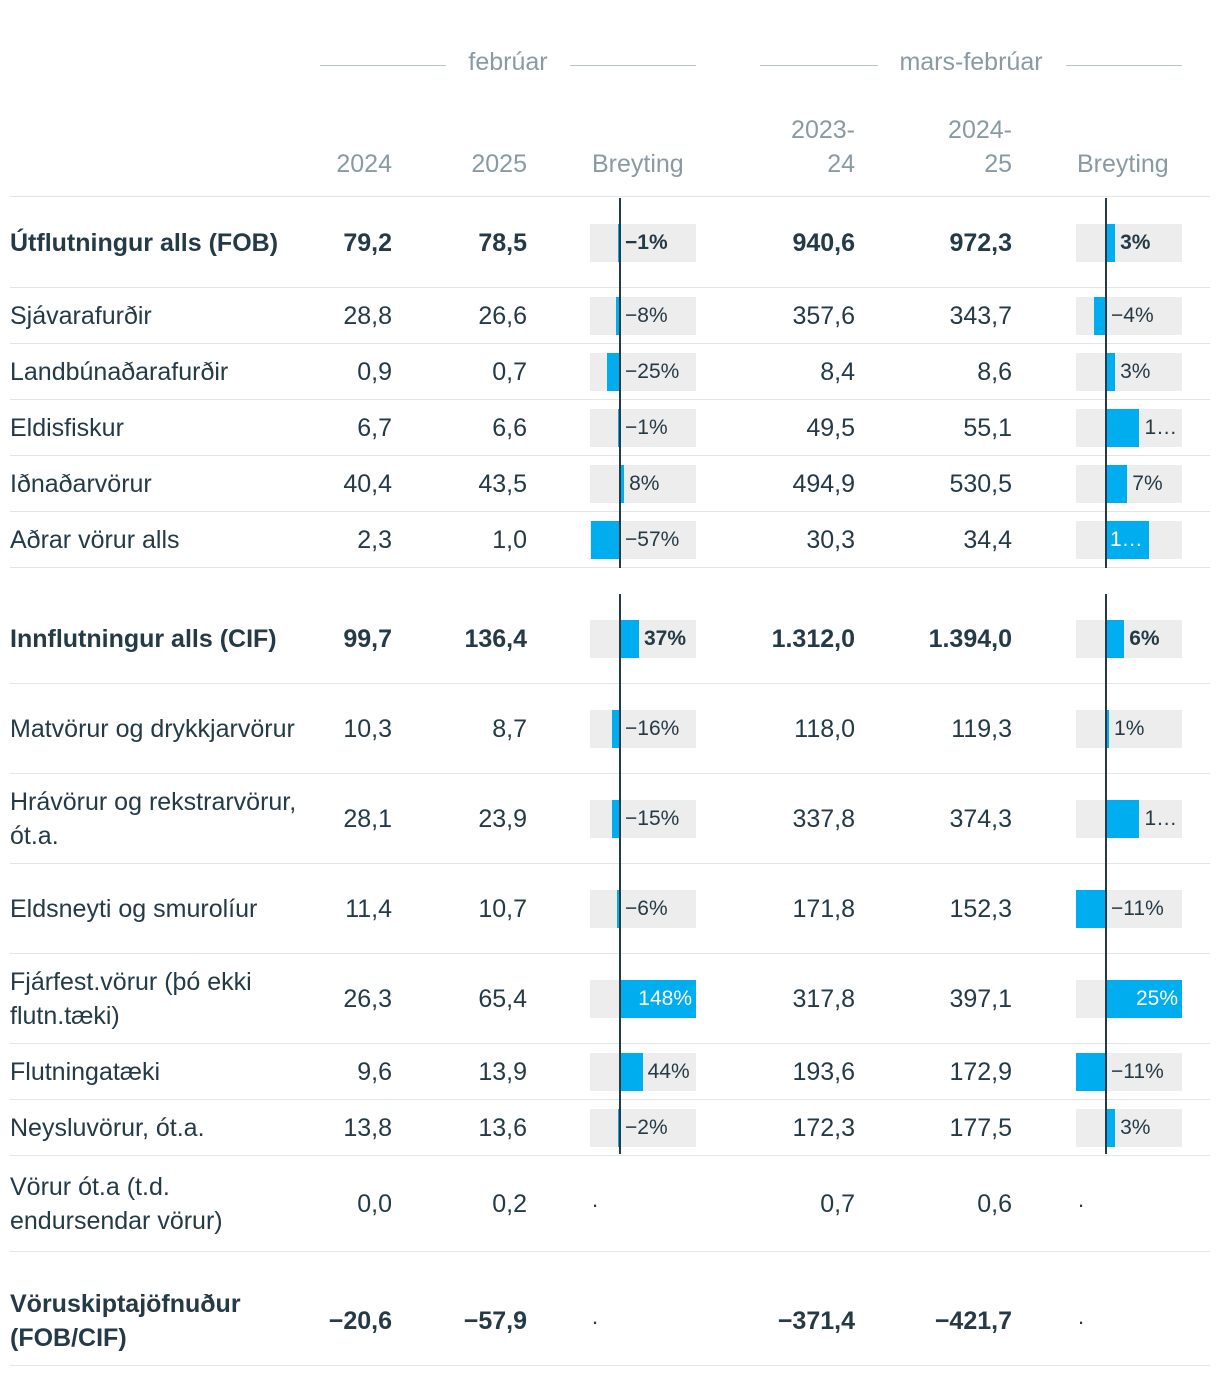 The image size is (1220, 1376). I want to click on value-2023-24: 317,8, so click(823, 999).